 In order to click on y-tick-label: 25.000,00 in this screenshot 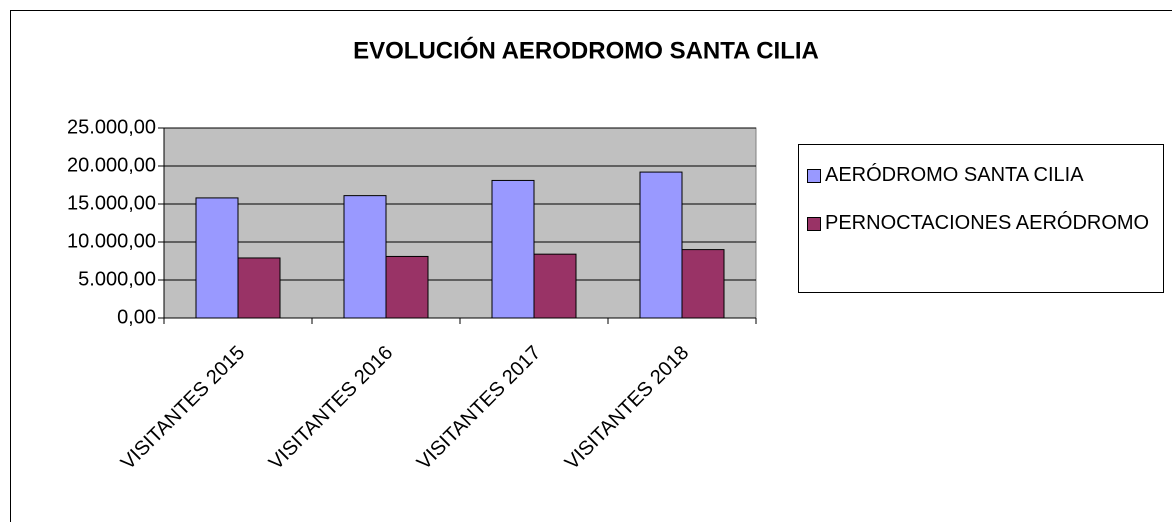, I will do `click(111, 127)`.